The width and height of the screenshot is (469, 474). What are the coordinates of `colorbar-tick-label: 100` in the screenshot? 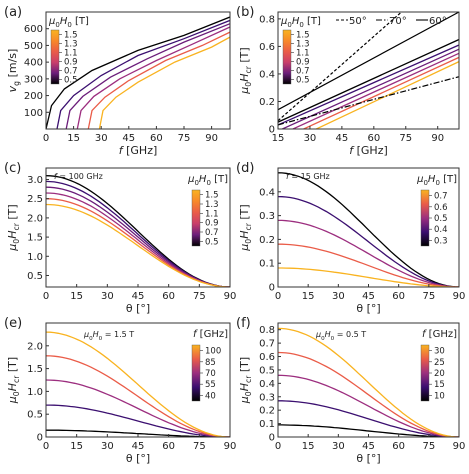 It's located at (213, 352).